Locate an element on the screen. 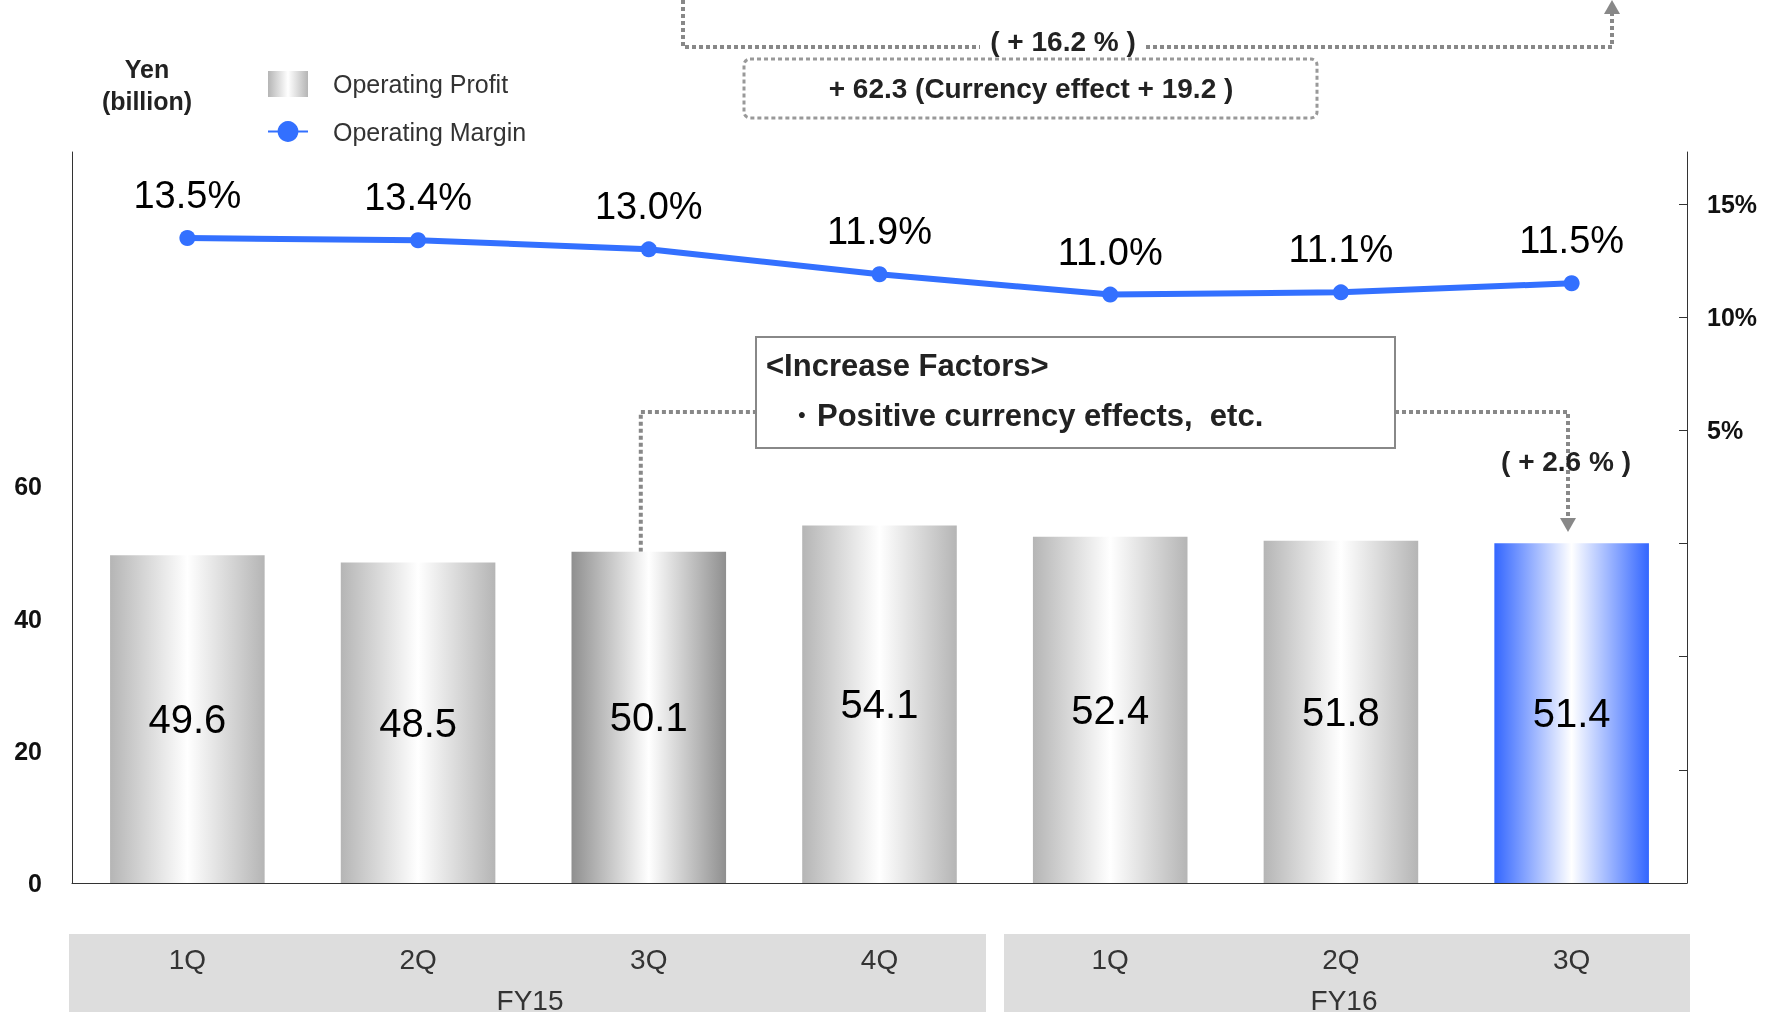 The image size is (1773, 1012). text: FY16 is located at coordinates (1344, 998).